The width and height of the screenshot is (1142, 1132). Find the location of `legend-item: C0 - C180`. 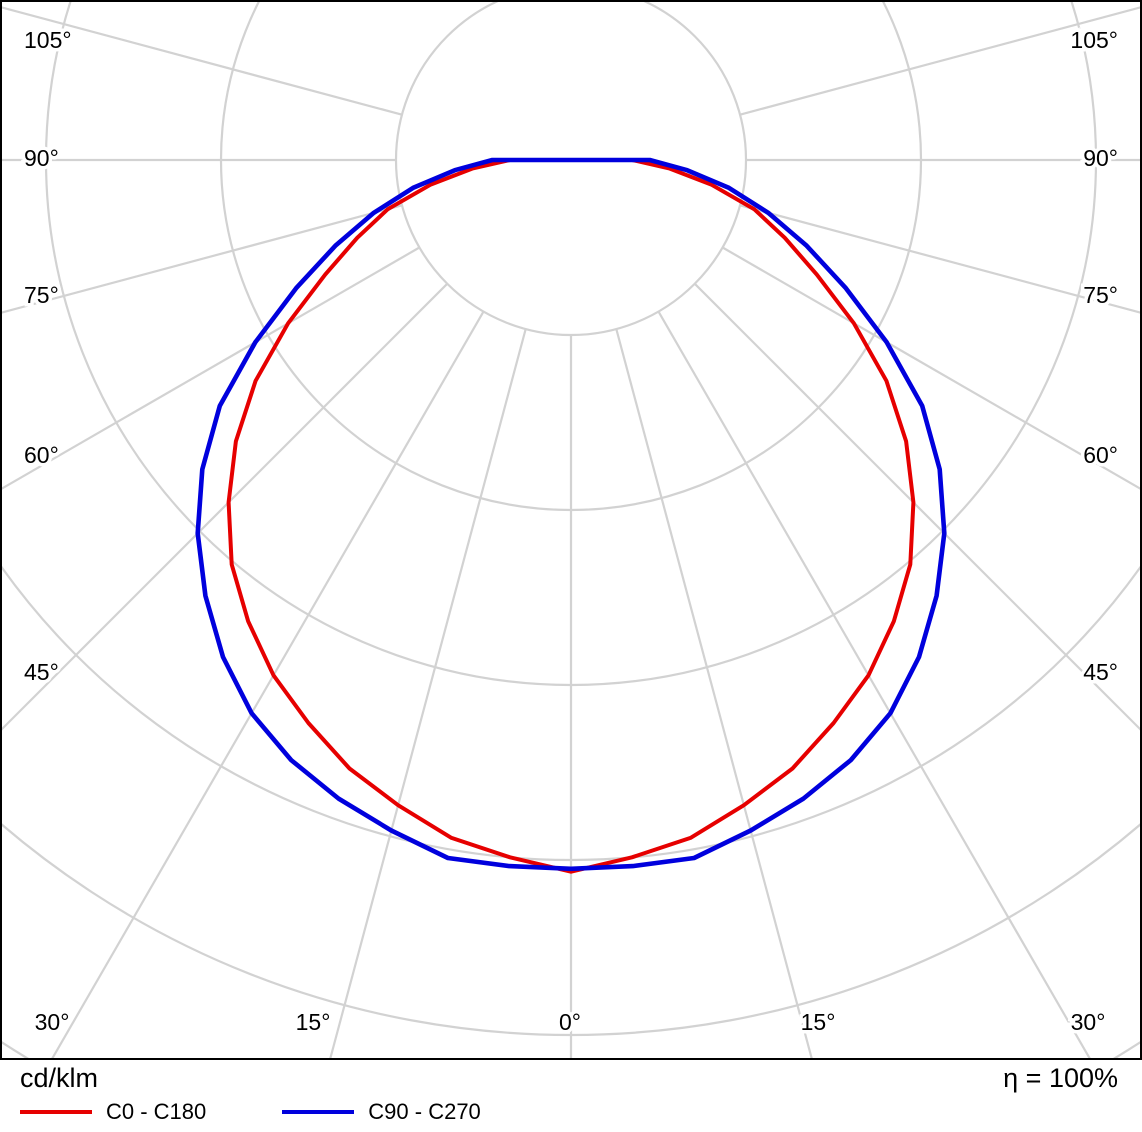

legend-item: C0 - C180 is located at coordinates (113, 1112).